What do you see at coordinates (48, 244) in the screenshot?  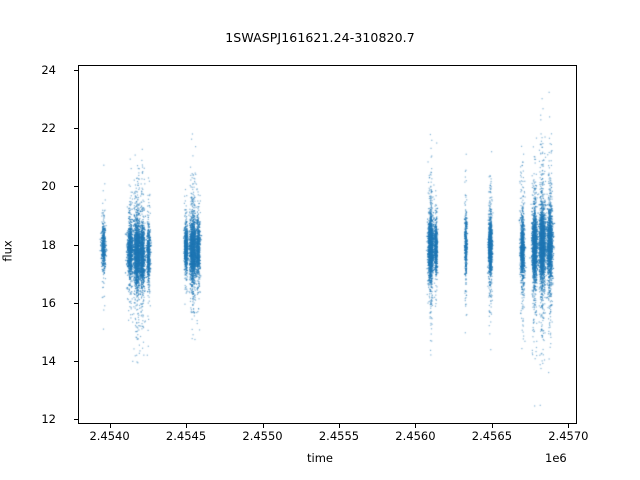 I see `y-tick-label: 18` at bounding box center [48, 244].